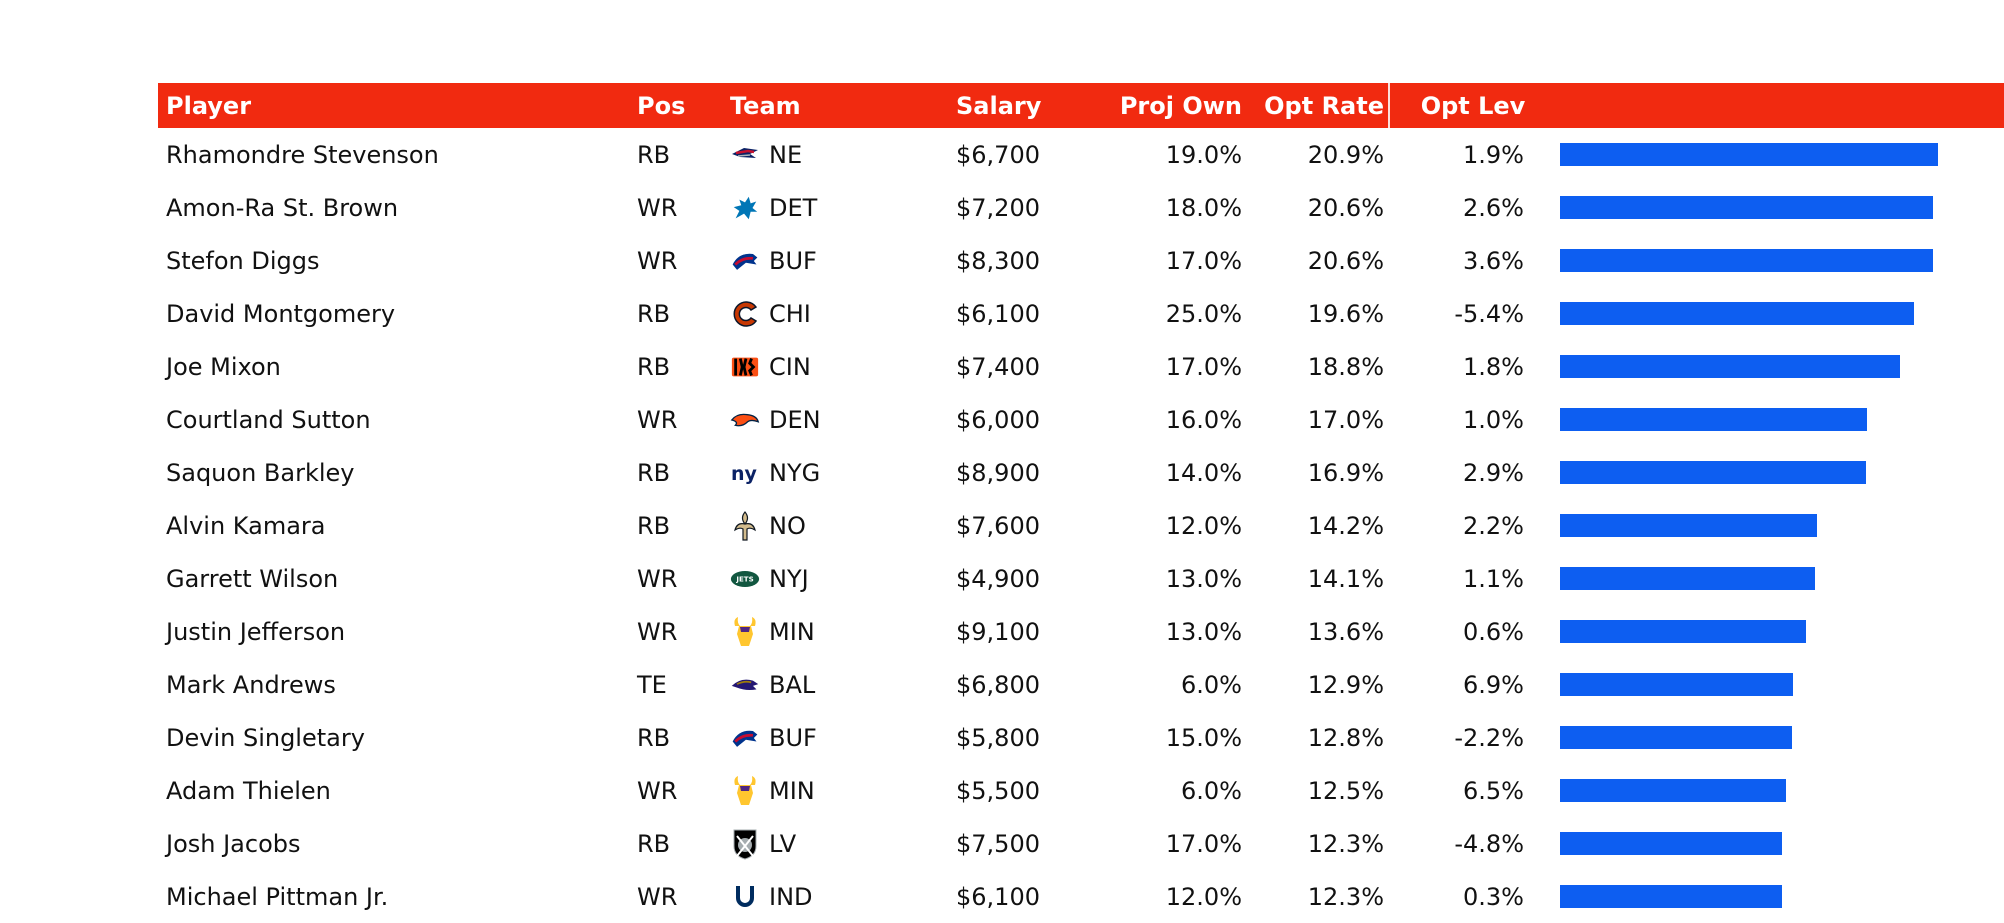 The image size is (2004, 923). Describe the element at coordinates (745, 208) in the screenshot. I see `lions-logo-icon` at that location.